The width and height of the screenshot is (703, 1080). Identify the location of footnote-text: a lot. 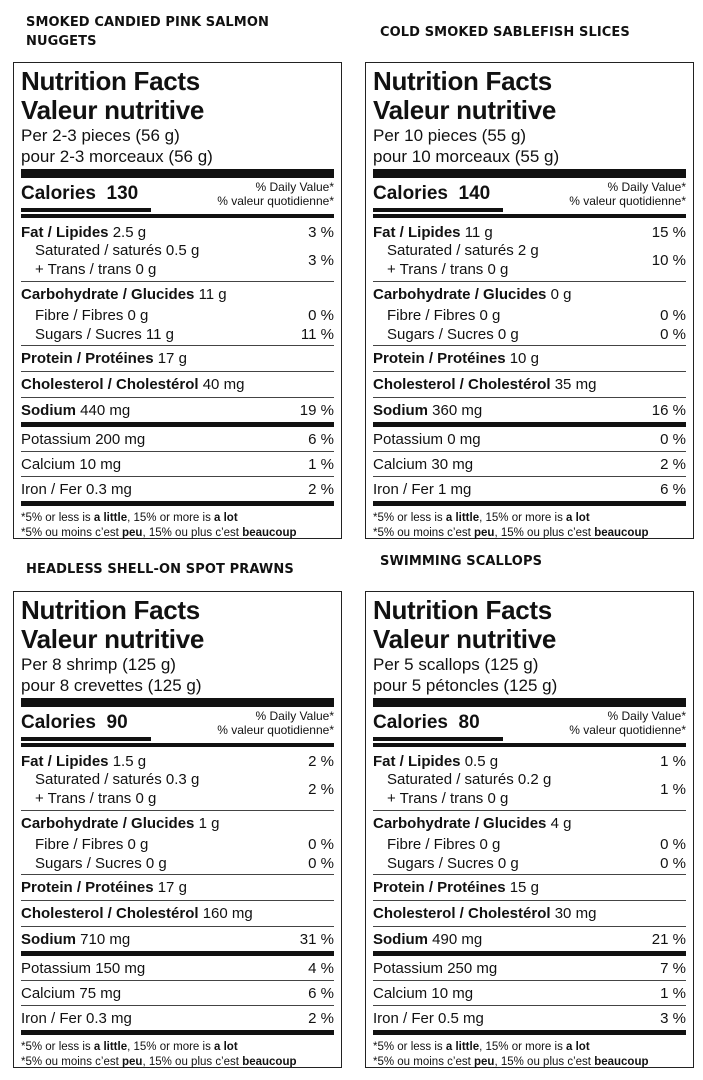
(226, 518).